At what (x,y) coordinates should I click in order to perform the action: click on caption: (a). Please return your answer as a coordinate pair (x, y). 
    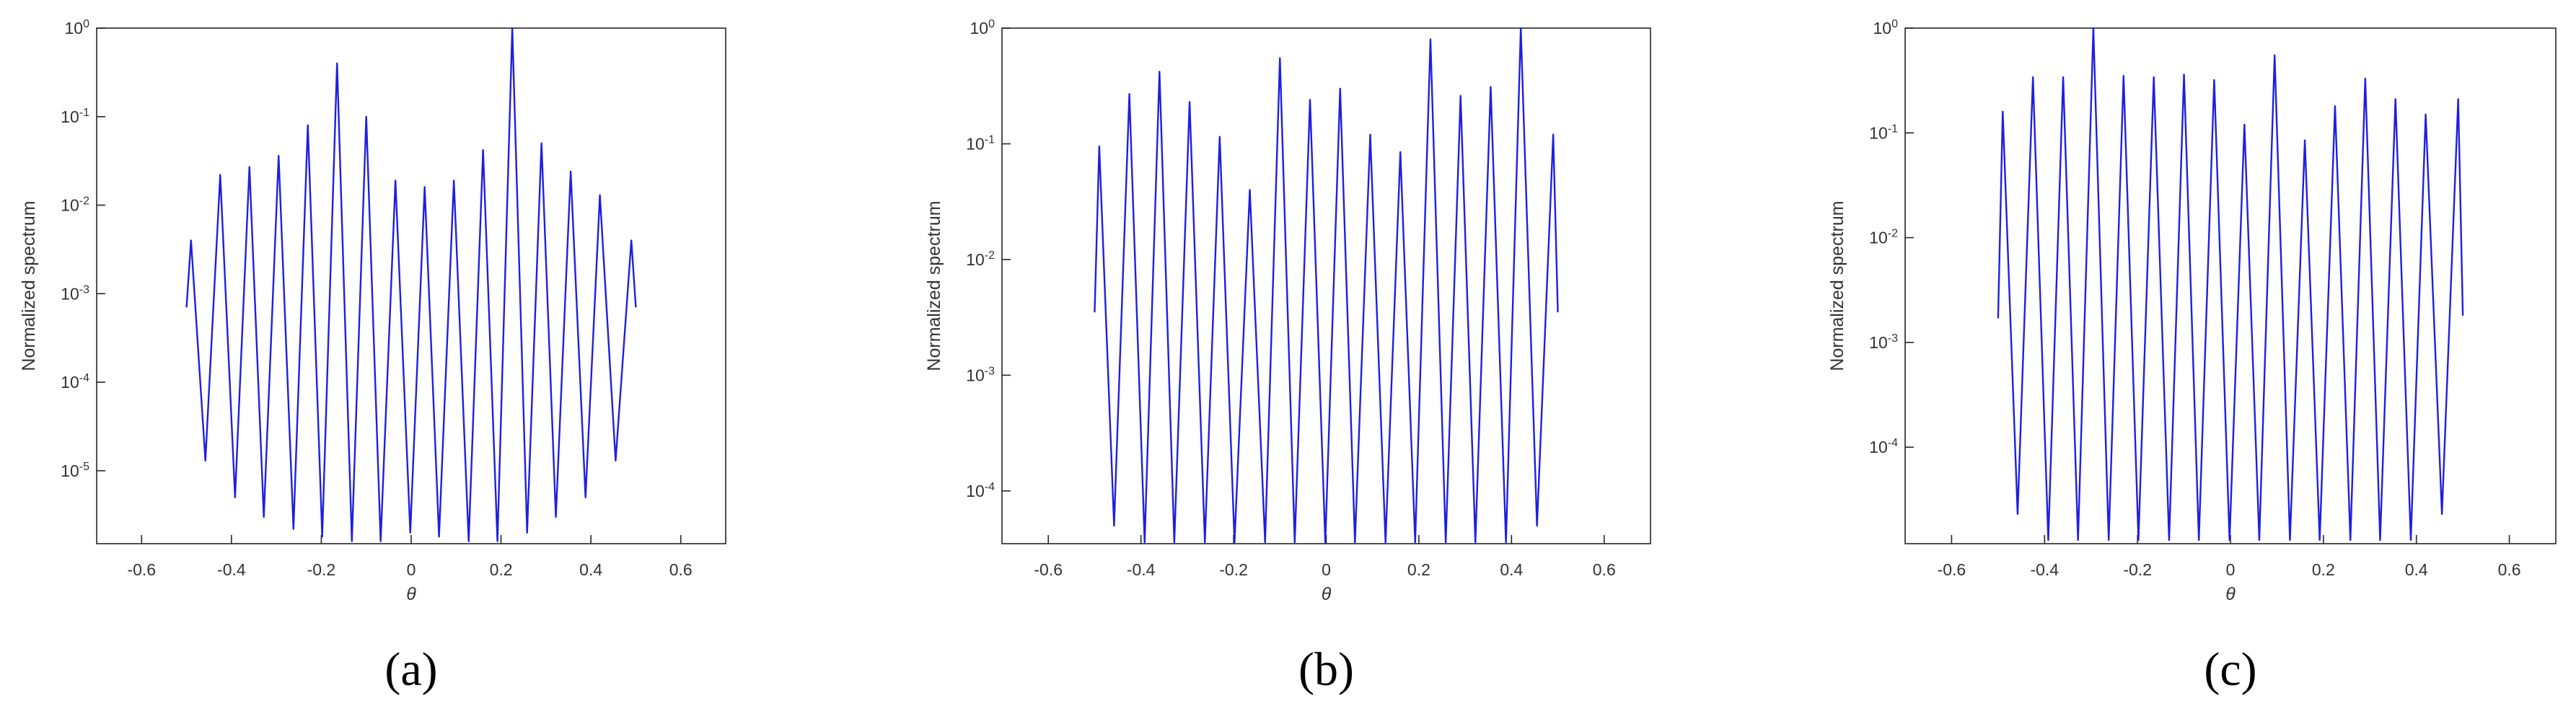
    Looking at the image, I should click on (410, 669).